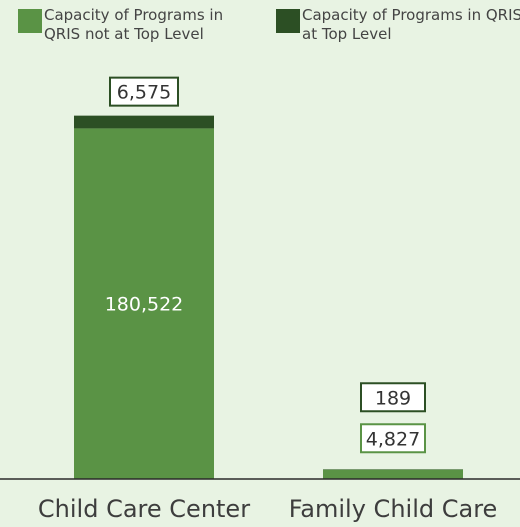 This screenshot has width=520, height=527. I want to click on bar-child-care-center-top-level, so click(144, 122).